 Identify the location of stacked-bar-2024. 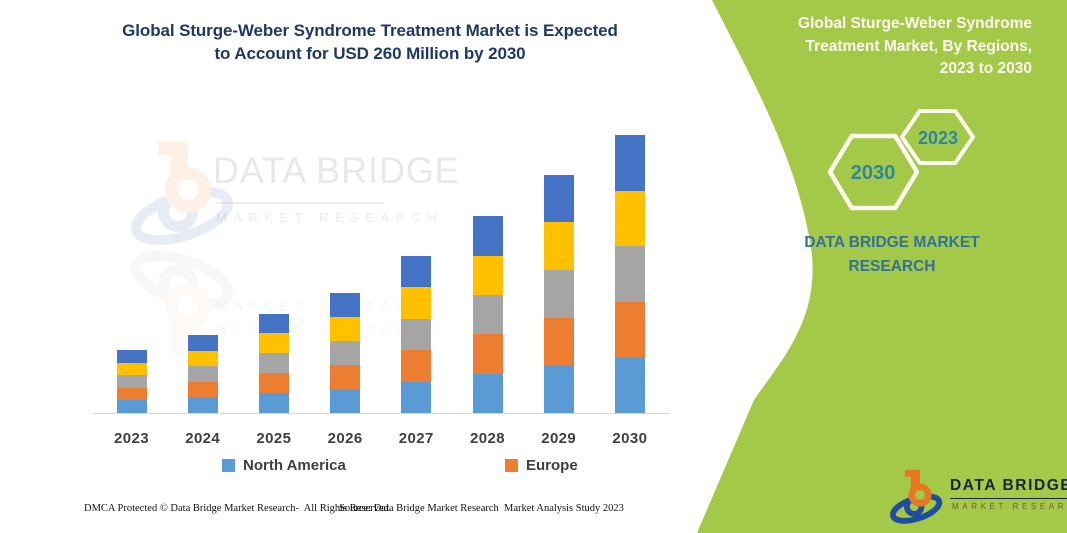
(202, 373).